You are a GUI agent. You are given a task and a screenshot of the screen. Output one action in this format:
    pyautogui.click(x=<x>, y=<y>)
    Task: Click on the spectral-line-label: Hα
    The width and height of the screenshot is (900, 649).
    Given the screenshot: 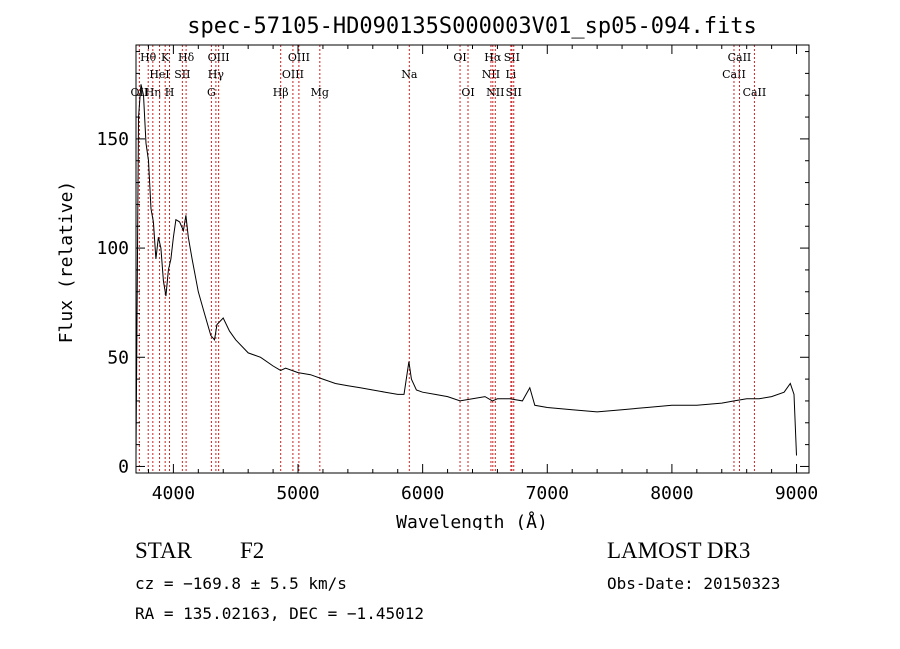 What is the action you would take?
    pyautogui.click(x=493, y=57)
    